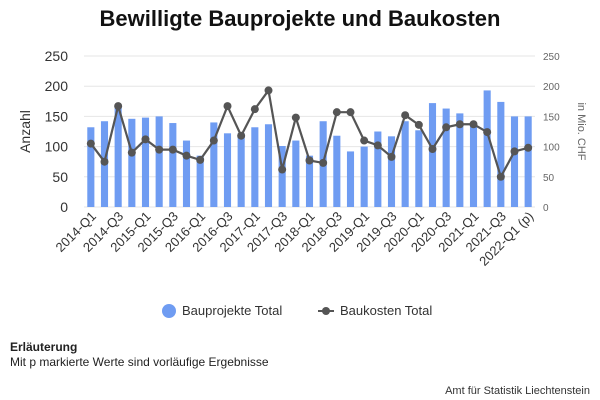 This screenshot has height=400, width=600. I want to click on note-title: Erläuterung, so click(44, 347).